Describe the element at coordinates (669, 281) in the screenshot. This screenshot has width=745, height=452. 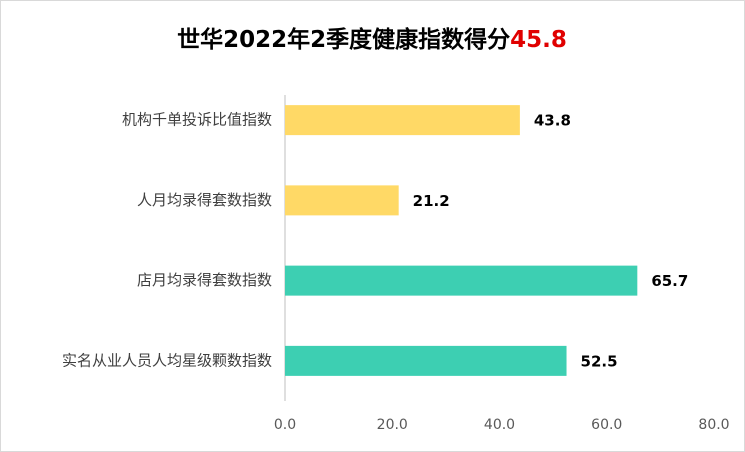
I see `value-label: 65.7` at that location.